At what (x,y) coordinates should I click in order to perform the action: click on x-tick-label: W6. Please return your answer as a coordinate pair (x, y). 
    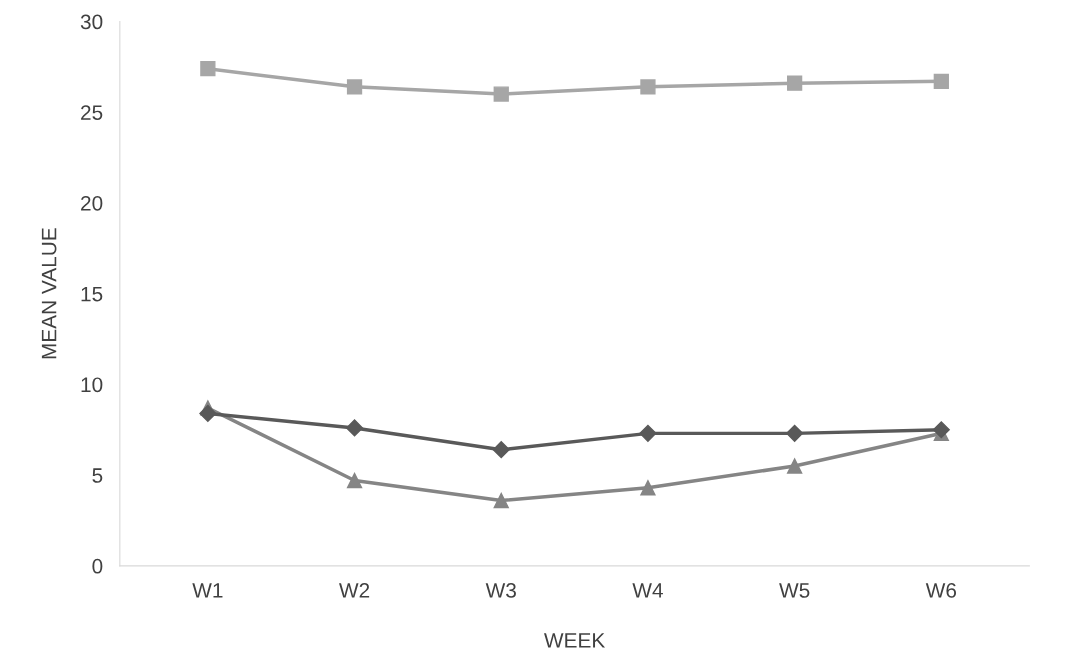
    Looking at the image, I should click on (941, 590).